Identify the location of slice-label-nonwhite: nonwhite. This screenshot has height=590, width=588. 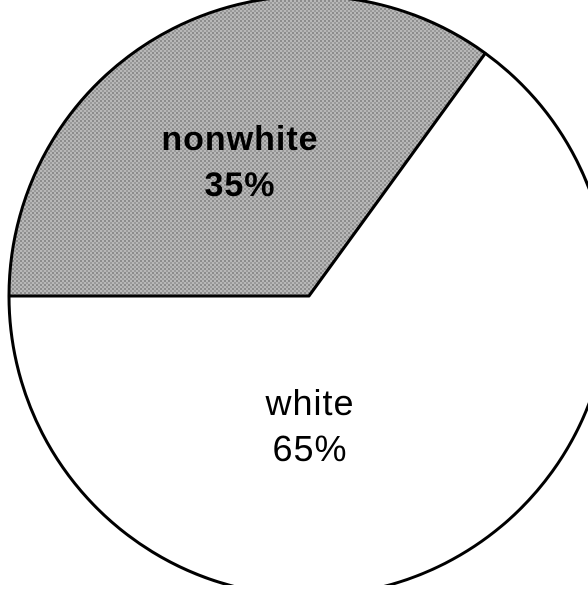
(239, 139).